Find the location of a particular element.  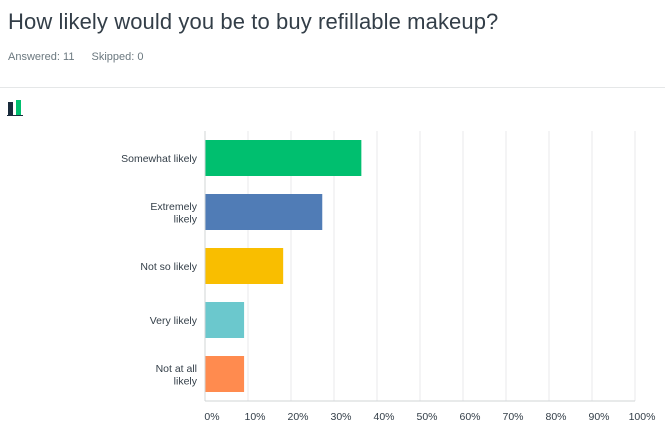

category-label: Not so likely is located at coordinates (168, 267).